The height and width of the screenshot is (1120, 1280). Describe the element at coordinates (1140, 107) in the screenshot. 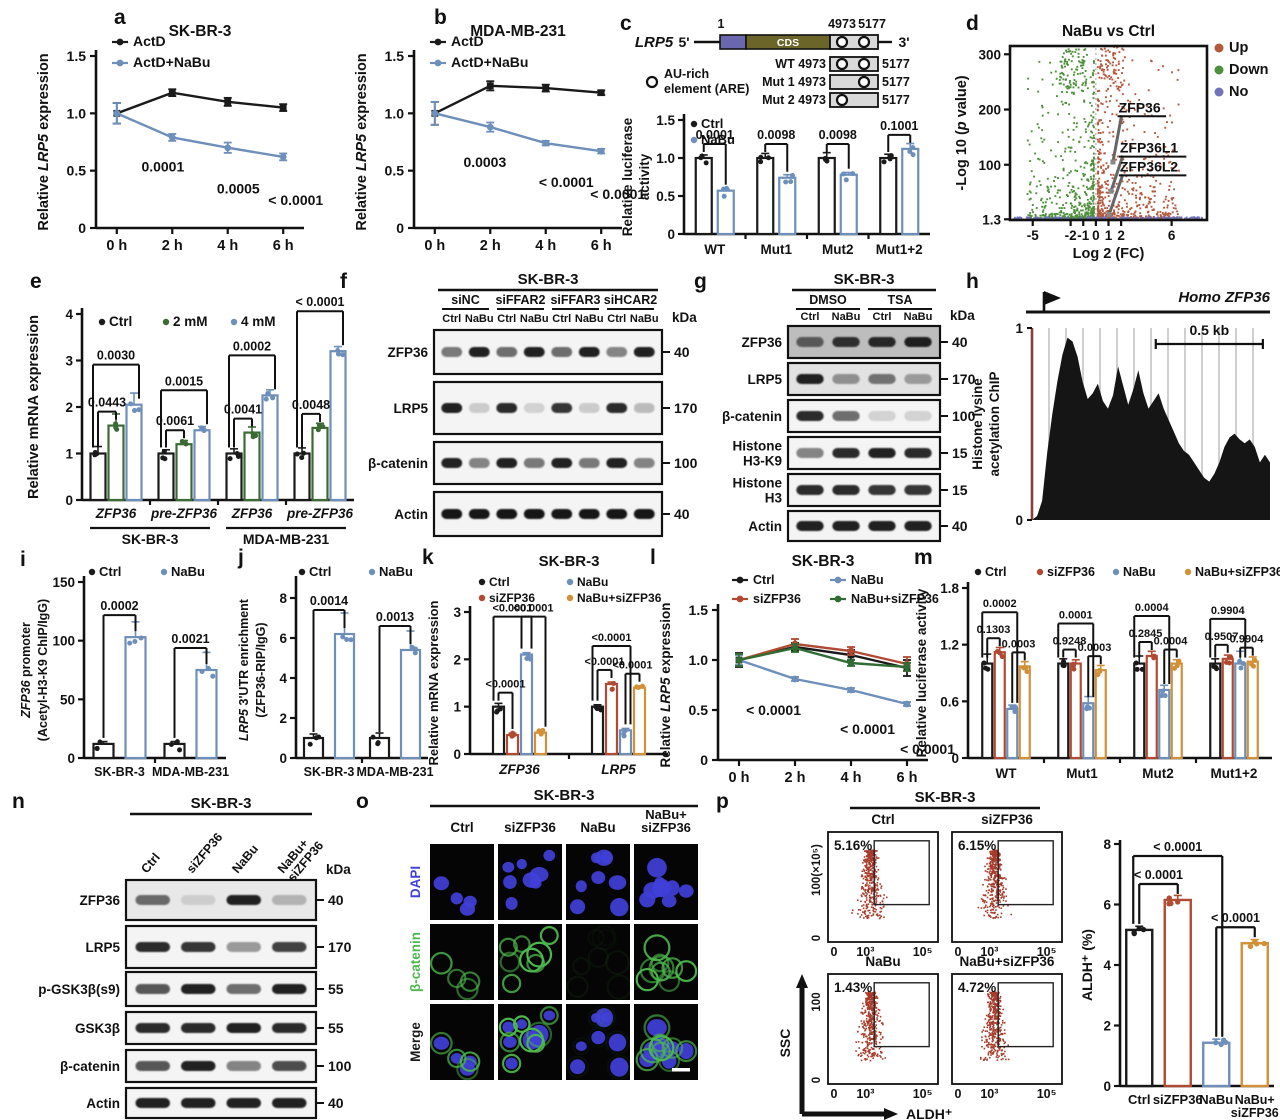

I see `gene-callout: ZFP36` at that location.